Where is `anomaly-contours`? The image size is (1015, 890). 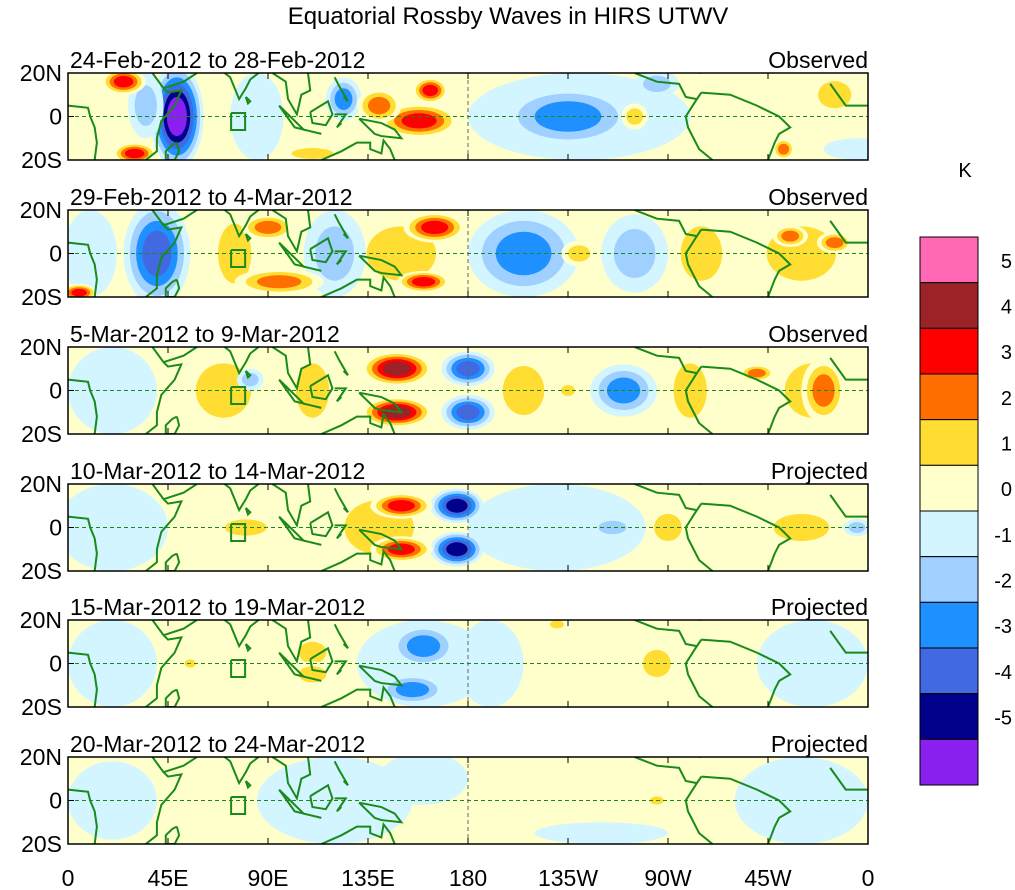 anomaly-contours is located at coordinates (468, 800).